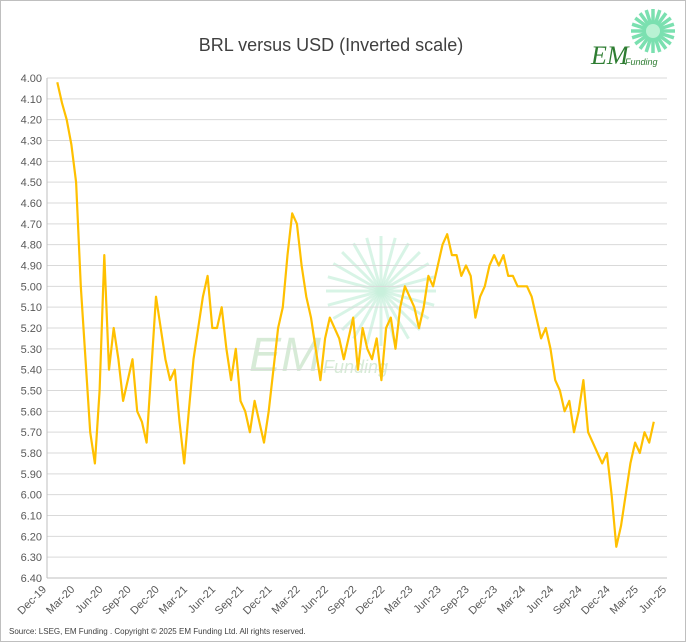  What do you see at coordinates (31, 329) in the screenshot?
I see `y-tick-label: 5.20` at bounding box center [31, 329].